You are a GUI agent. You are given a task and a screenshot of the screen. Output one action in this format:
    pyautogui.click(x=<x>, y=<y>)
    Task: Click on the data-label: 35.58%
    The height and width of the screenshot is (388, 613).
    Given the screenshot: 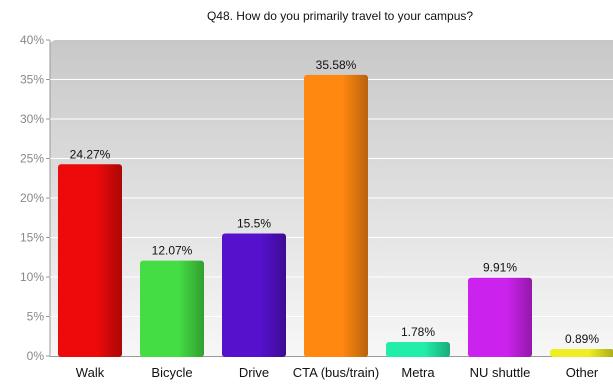 What is the action you would take?
    pyautogui.click(x=336, y=65)
    